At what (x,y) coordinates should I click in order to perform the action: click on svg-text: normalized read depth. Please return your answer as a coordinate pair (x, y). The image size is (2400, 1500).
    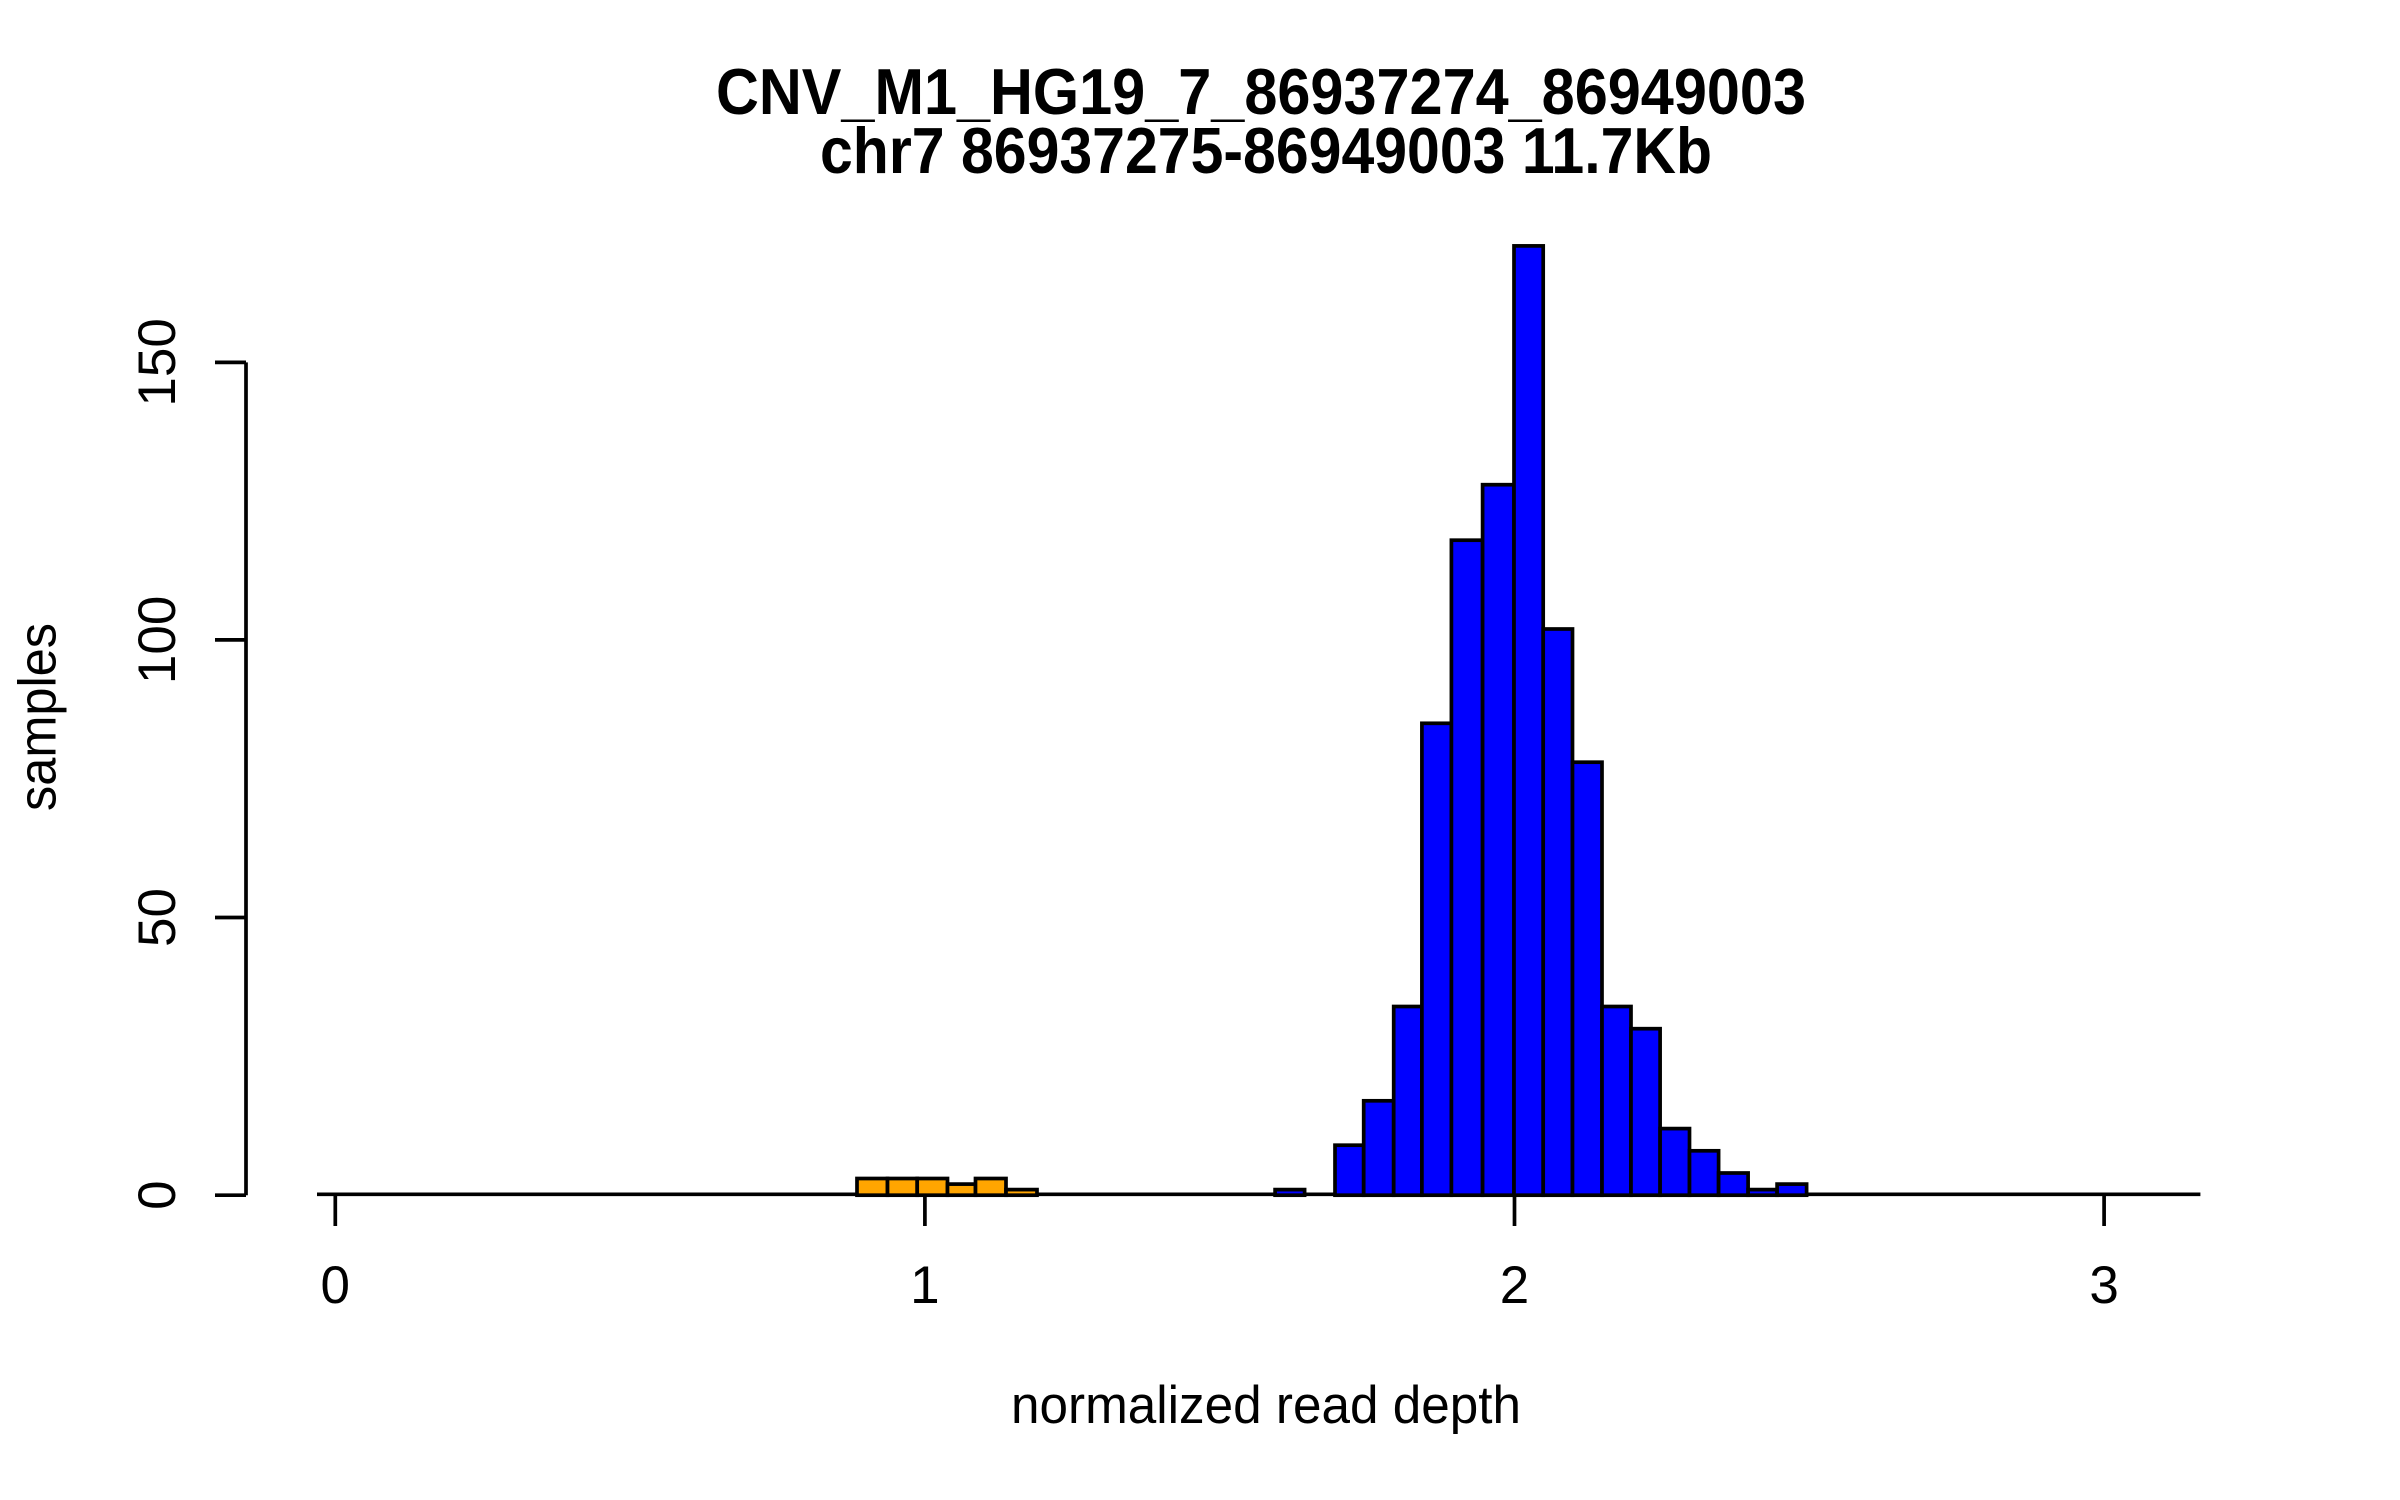
    Looking at the image, I should click on (1266, 1405).